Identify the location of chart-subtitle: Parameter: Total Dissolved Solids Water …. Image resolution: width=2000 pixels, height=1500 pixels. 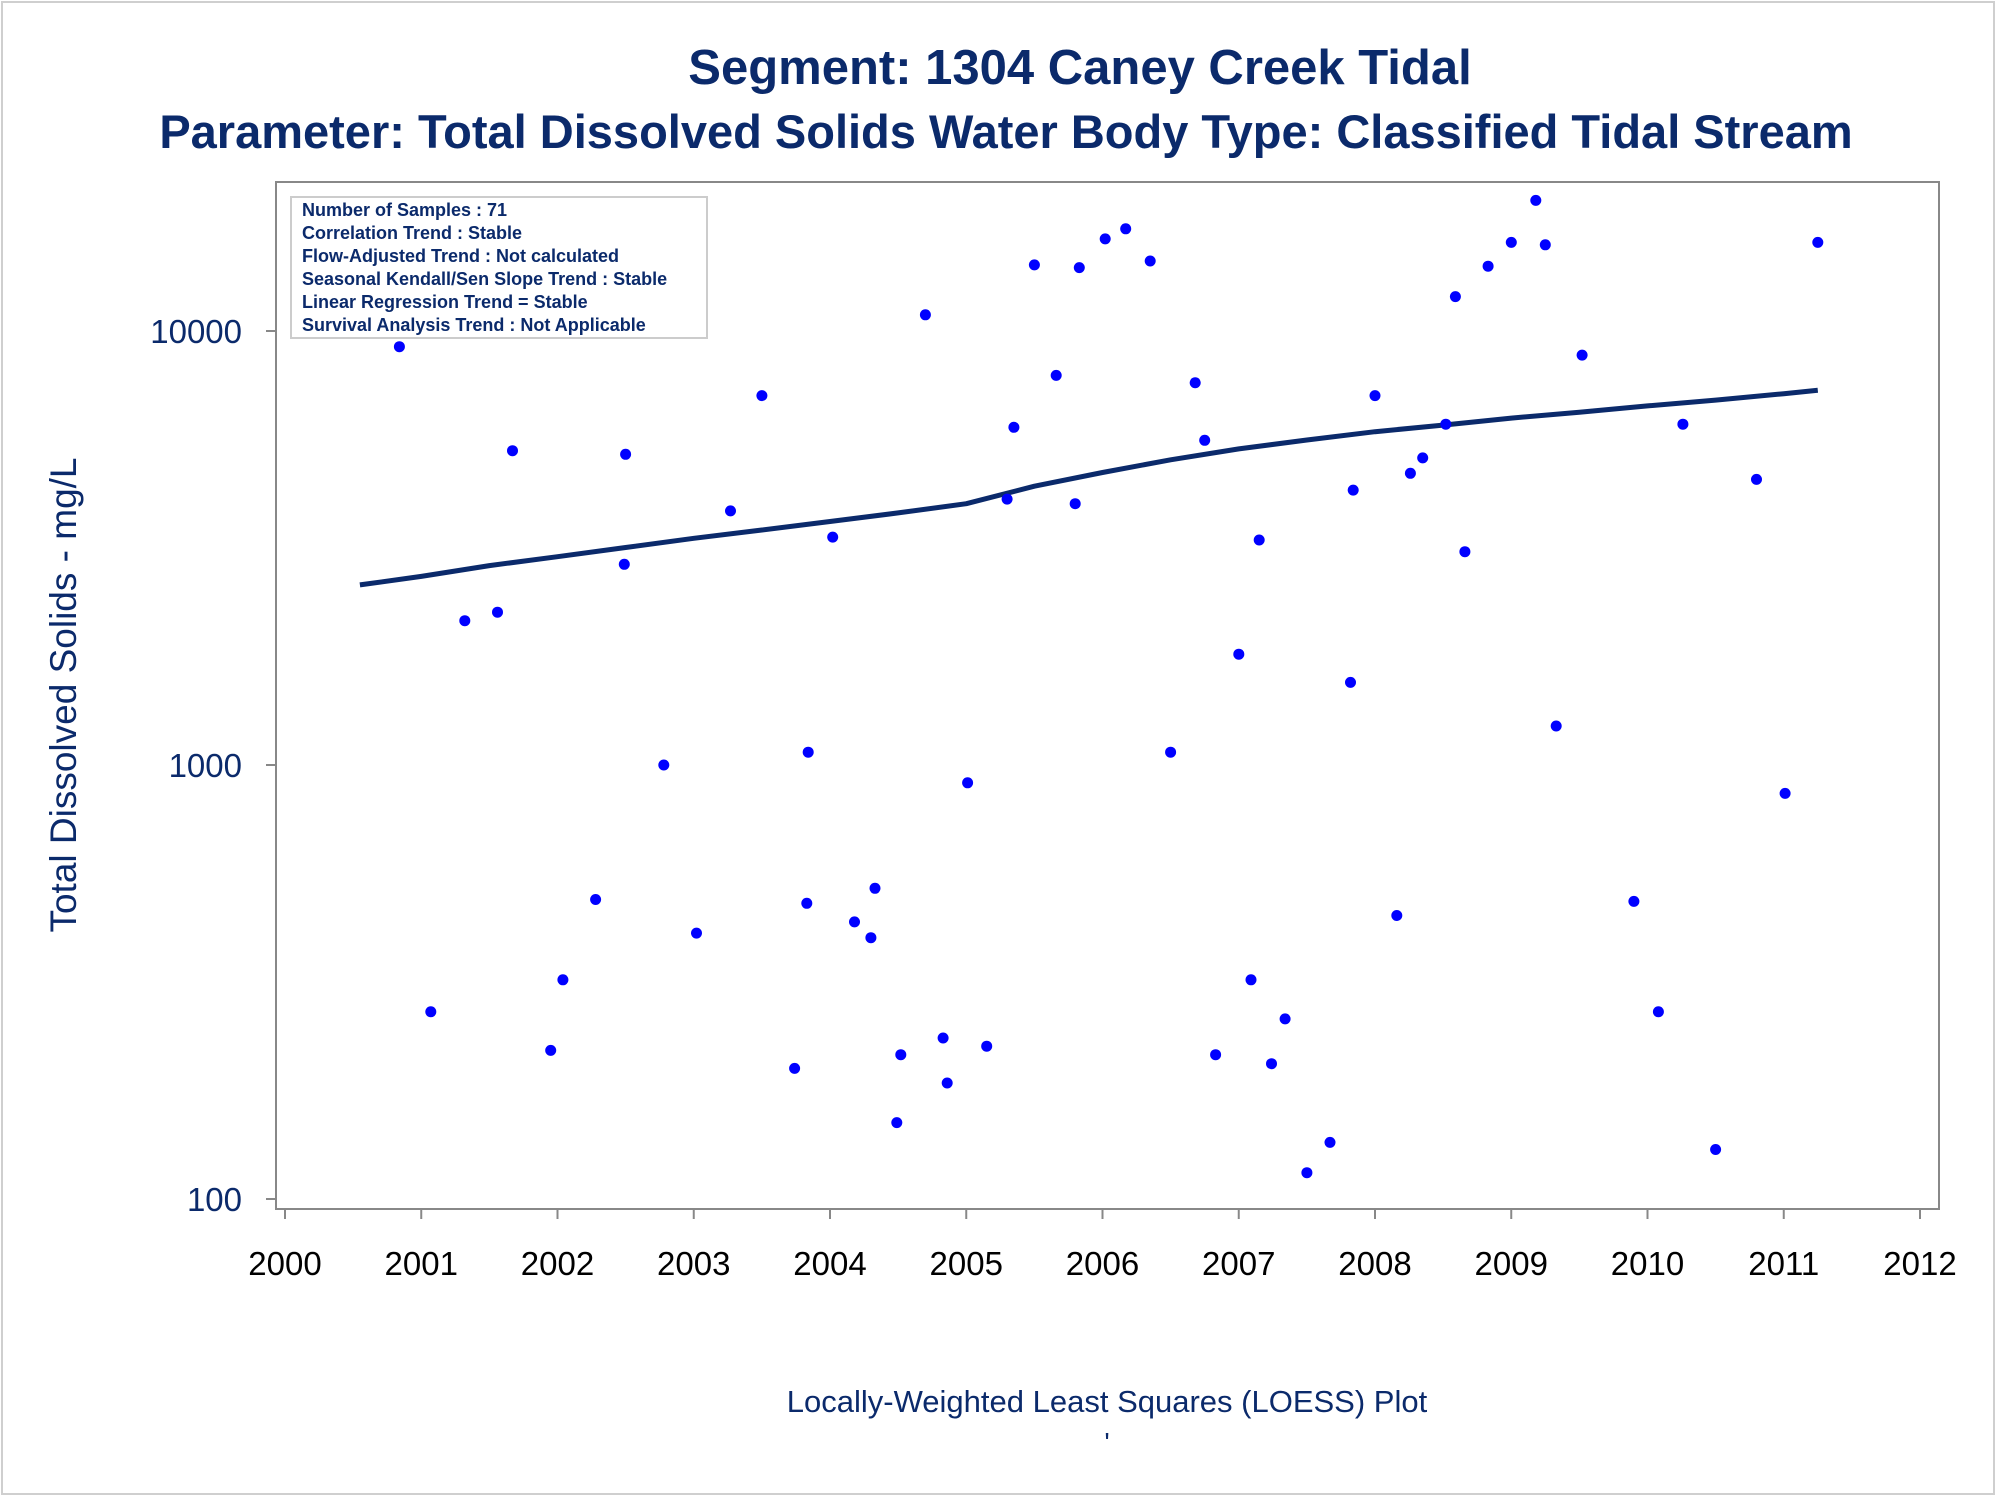
(1005, 131).